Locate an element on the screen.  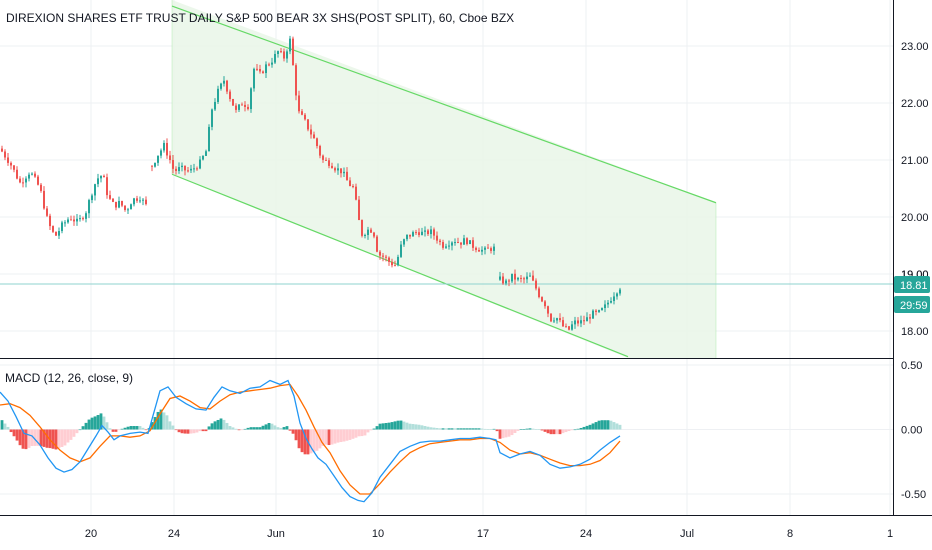
macd-axis: 0.50 0.00 -0.50 is located at coordinates (913, 430).